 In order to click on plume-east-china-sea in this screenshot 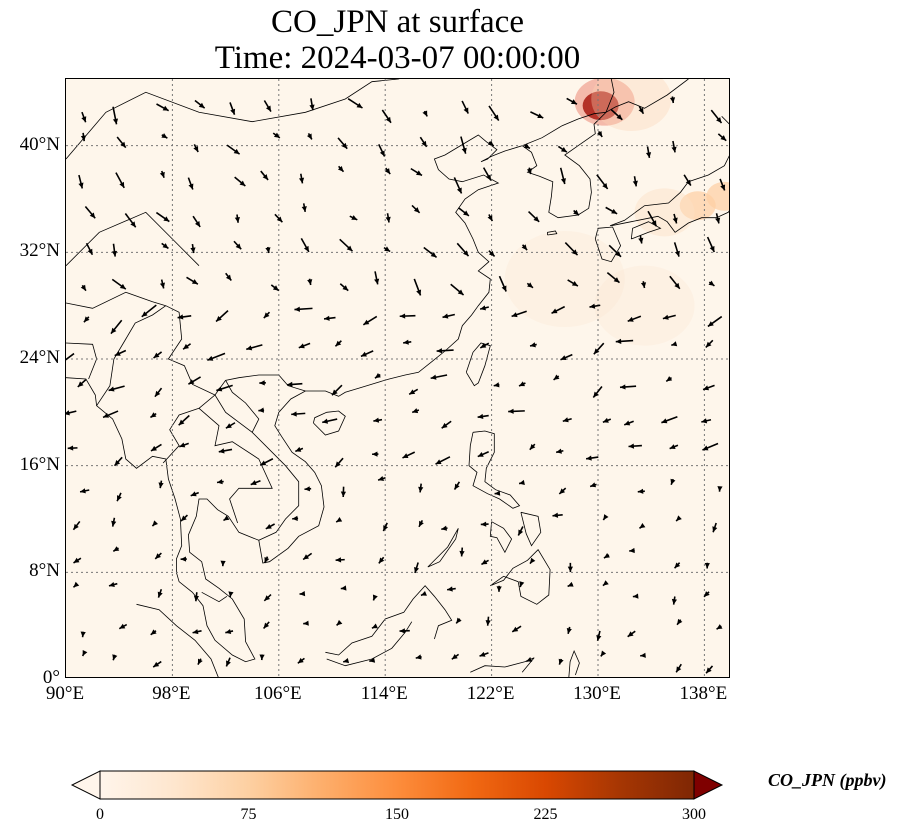, I will do `click(564, 279)`.